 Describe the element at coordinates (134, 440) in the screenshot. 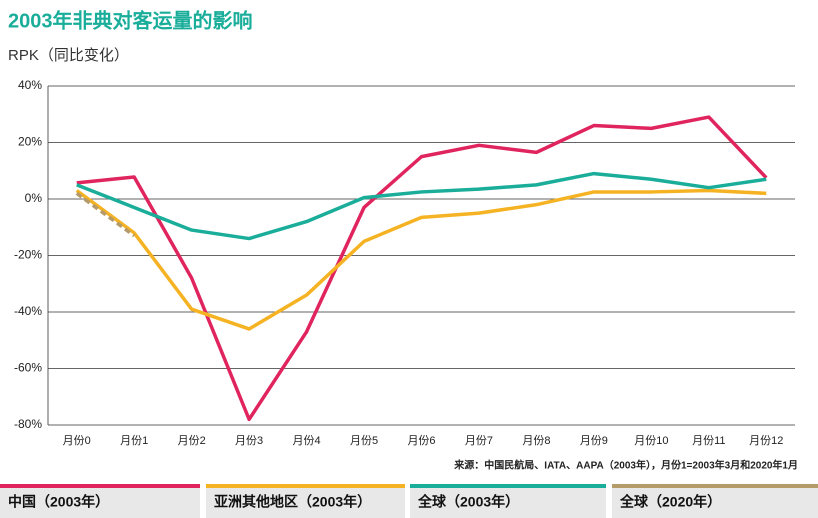

I see `x-tick-label: 月份1` at that location.